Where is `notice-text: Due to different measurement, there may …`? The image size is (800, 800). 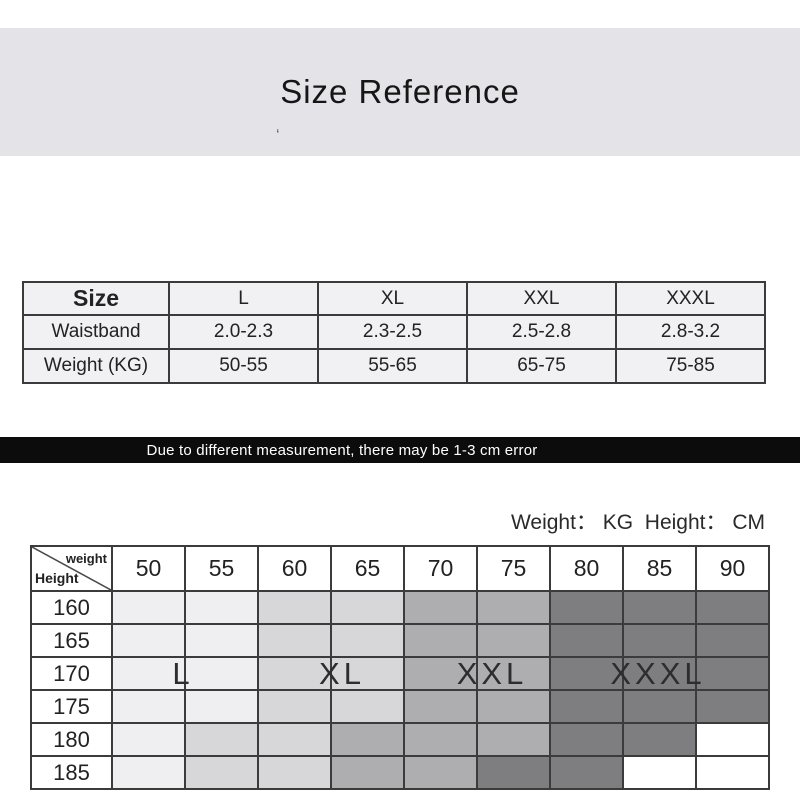 notice-text: Due to different measurement, there may … is located at coordinates (342, 450).